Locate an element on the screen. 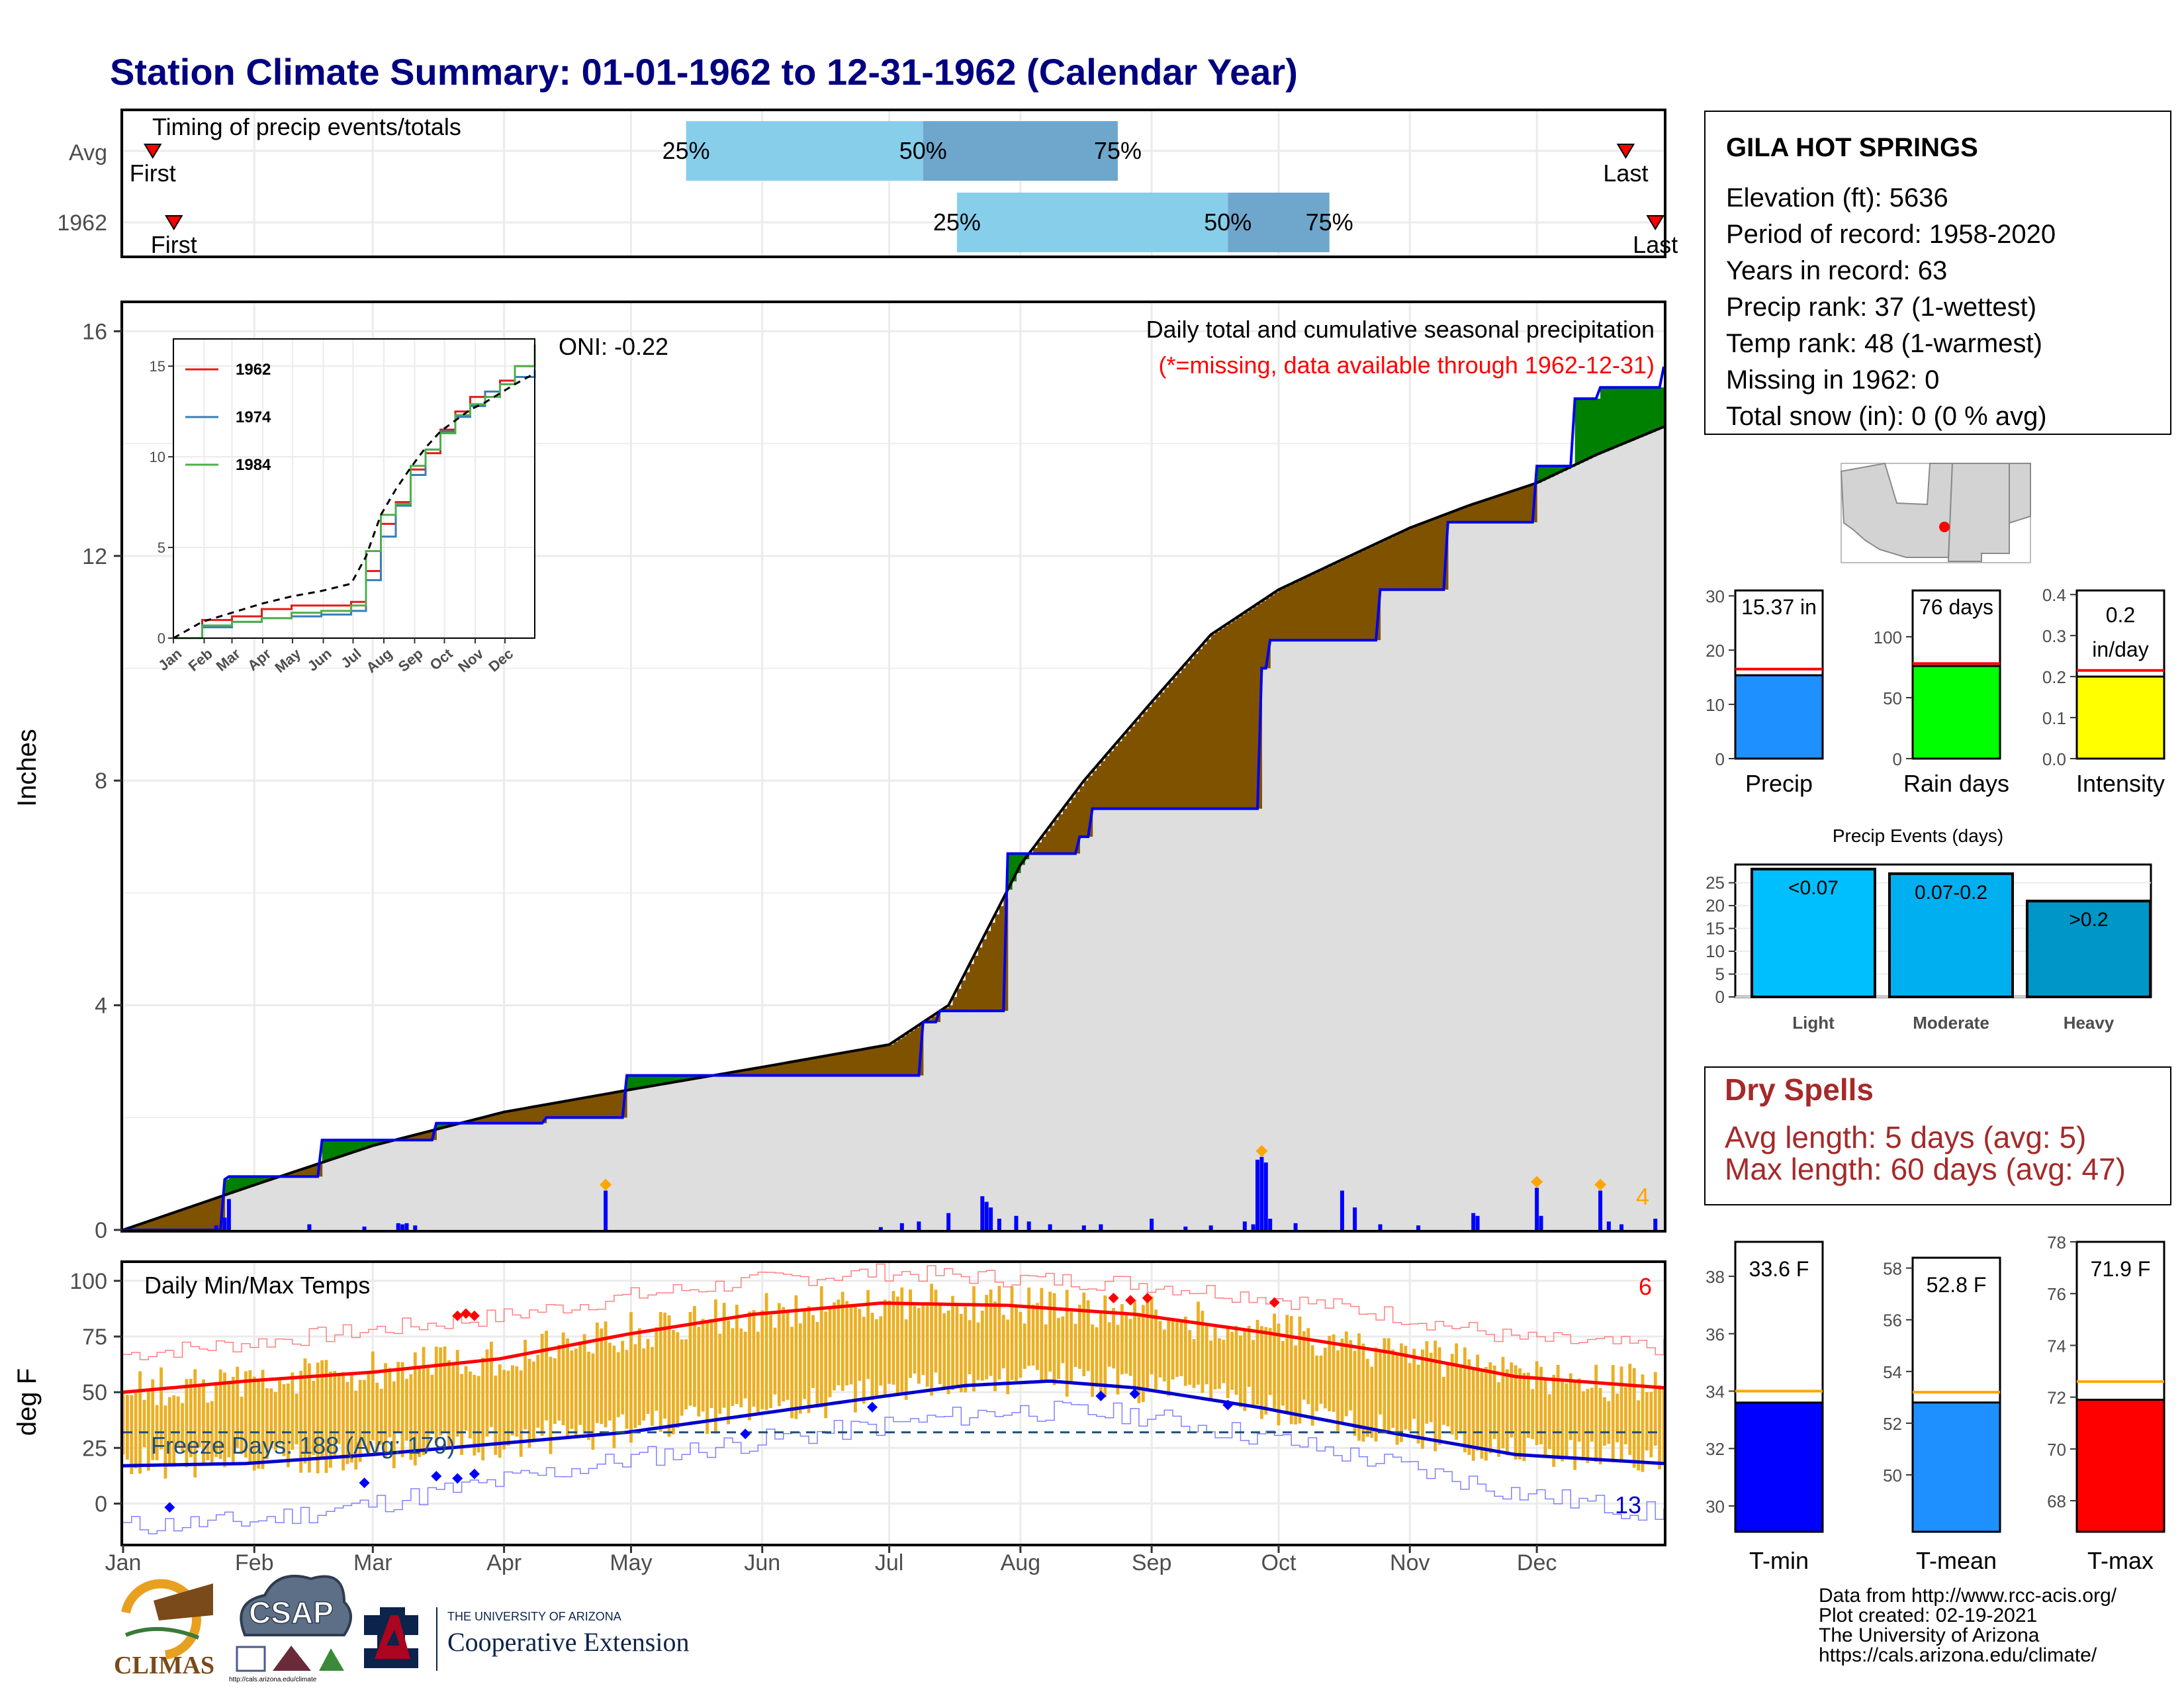 The height and width of the screenshot is (1688, 2184). credit-line: https://cals.arizona.edu/climate/ is located at coordinates (1958, 1655).